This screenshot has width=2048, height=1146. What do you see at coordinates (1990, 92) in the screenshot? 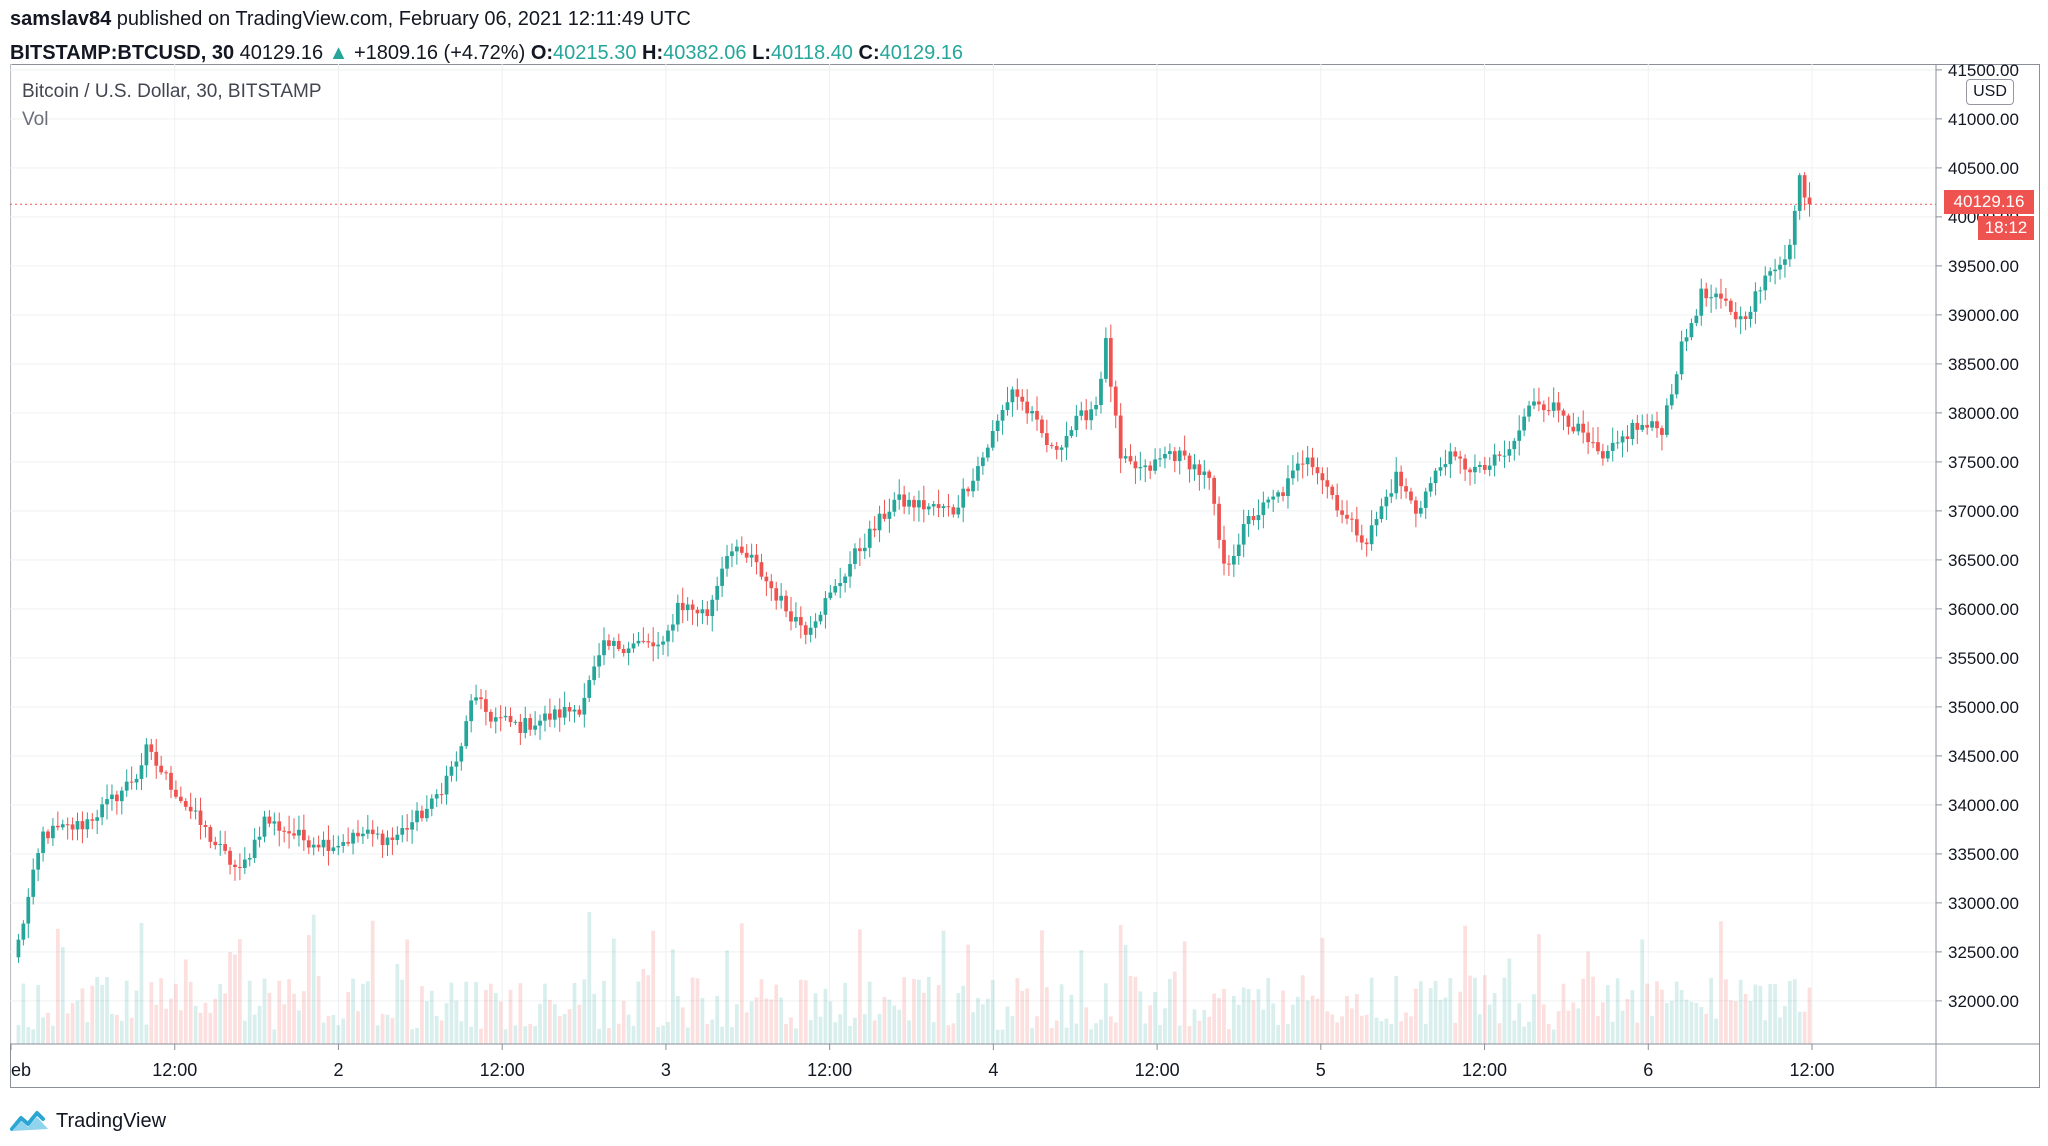
I see `currency-badge: USD` at bounding box center [1990, 92].